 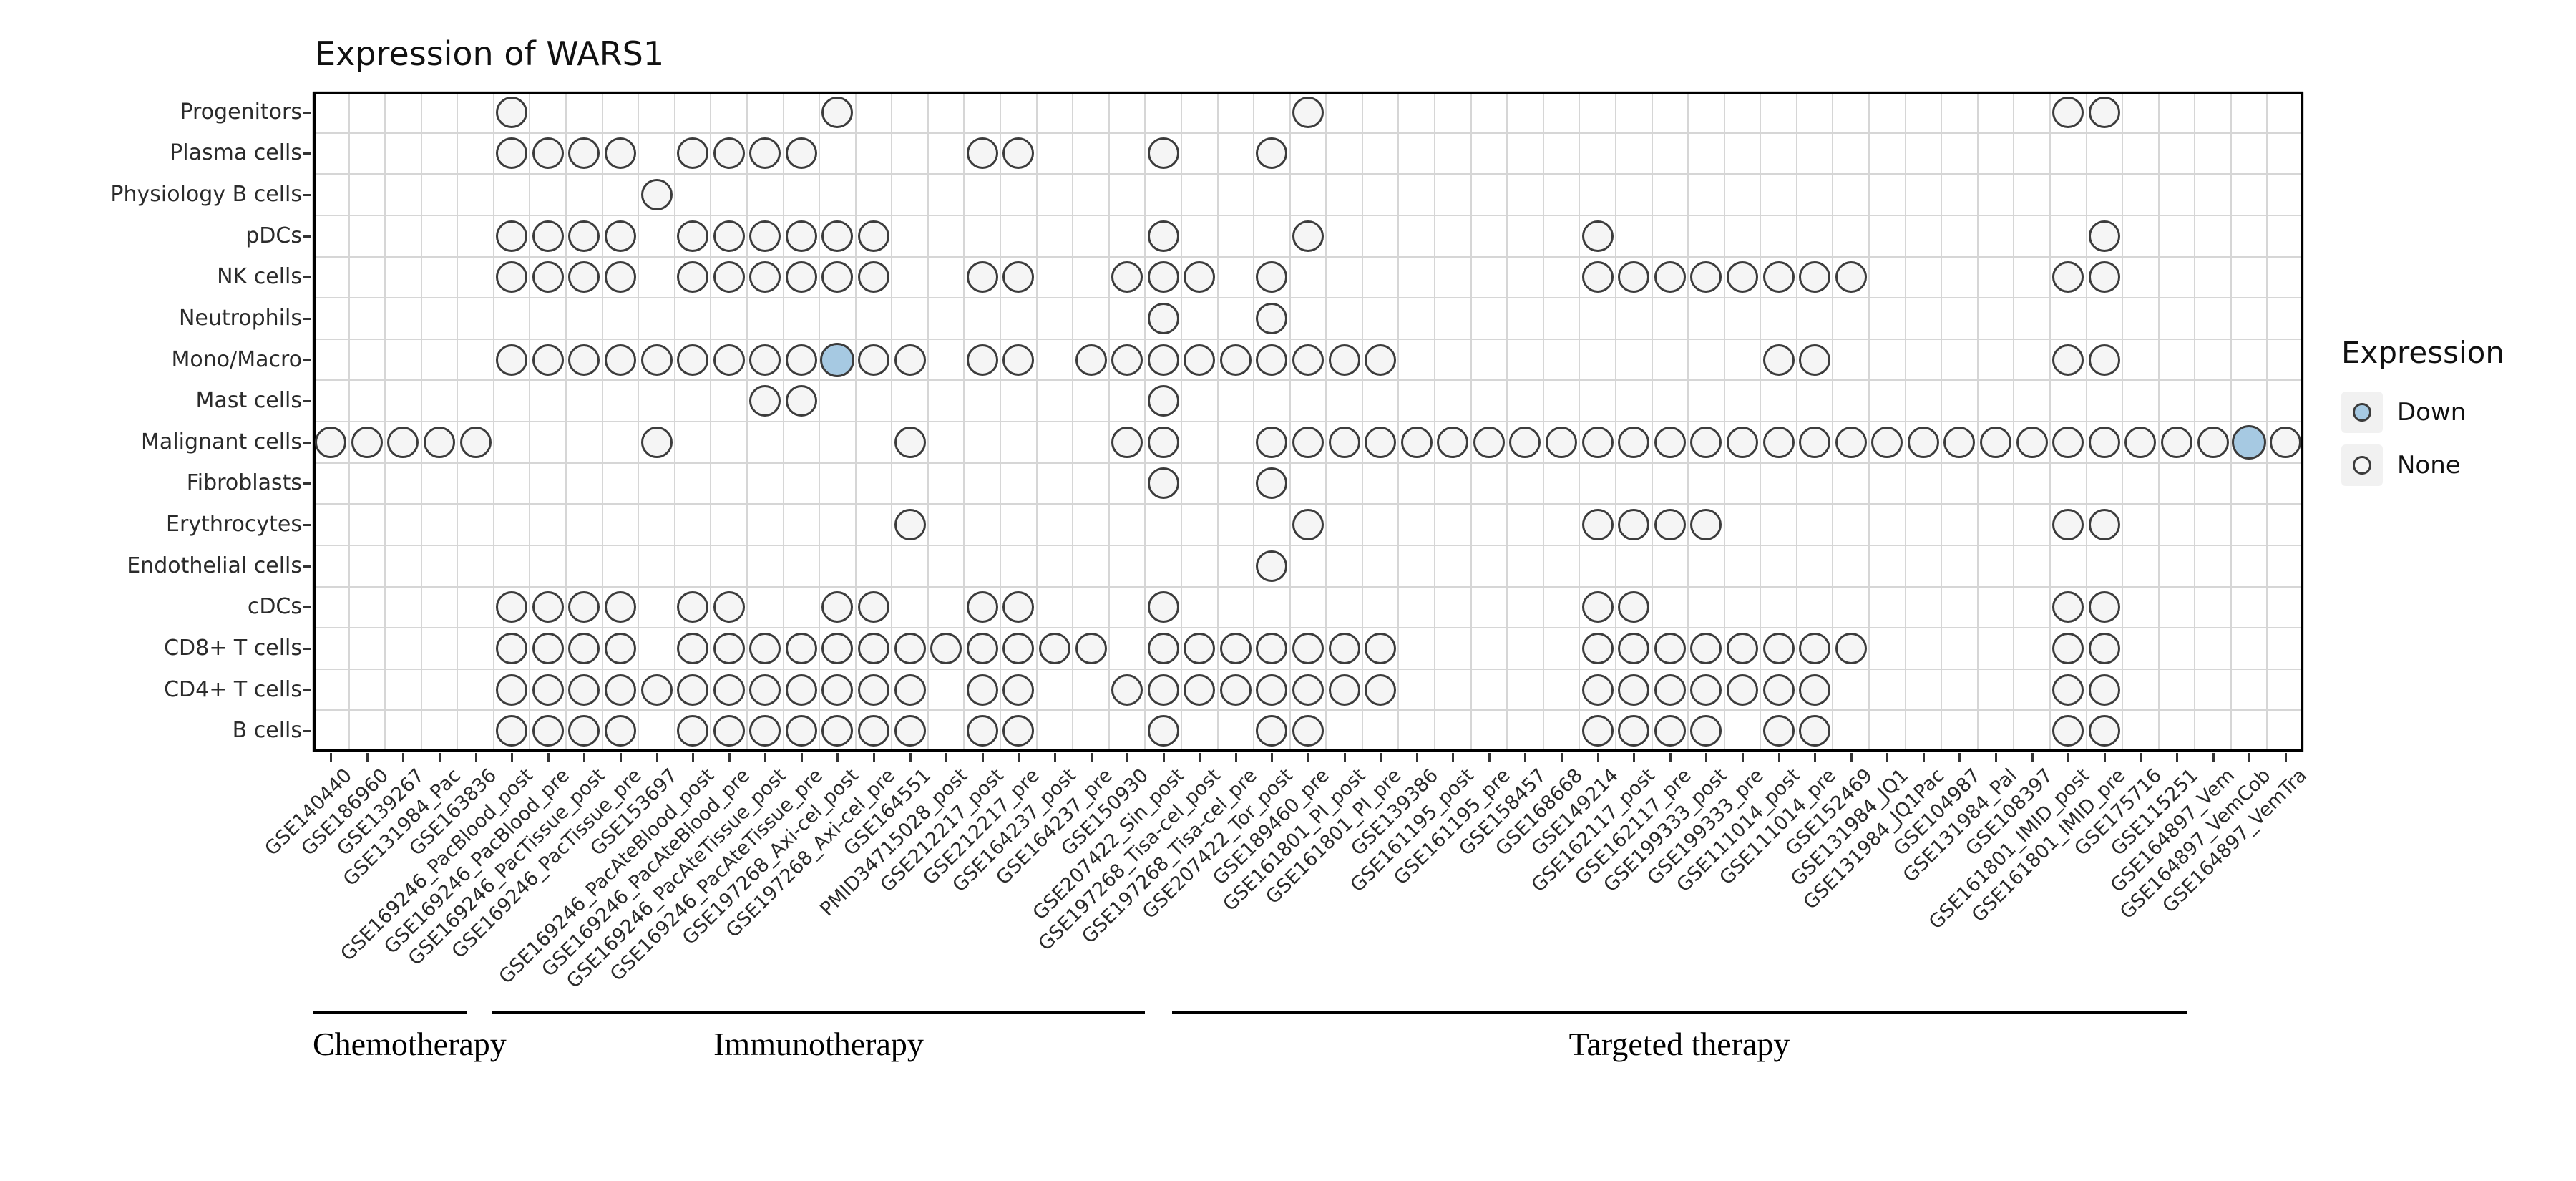 I want to click on y-axis-label: Mono/Macro, so click(x=236, y=359).